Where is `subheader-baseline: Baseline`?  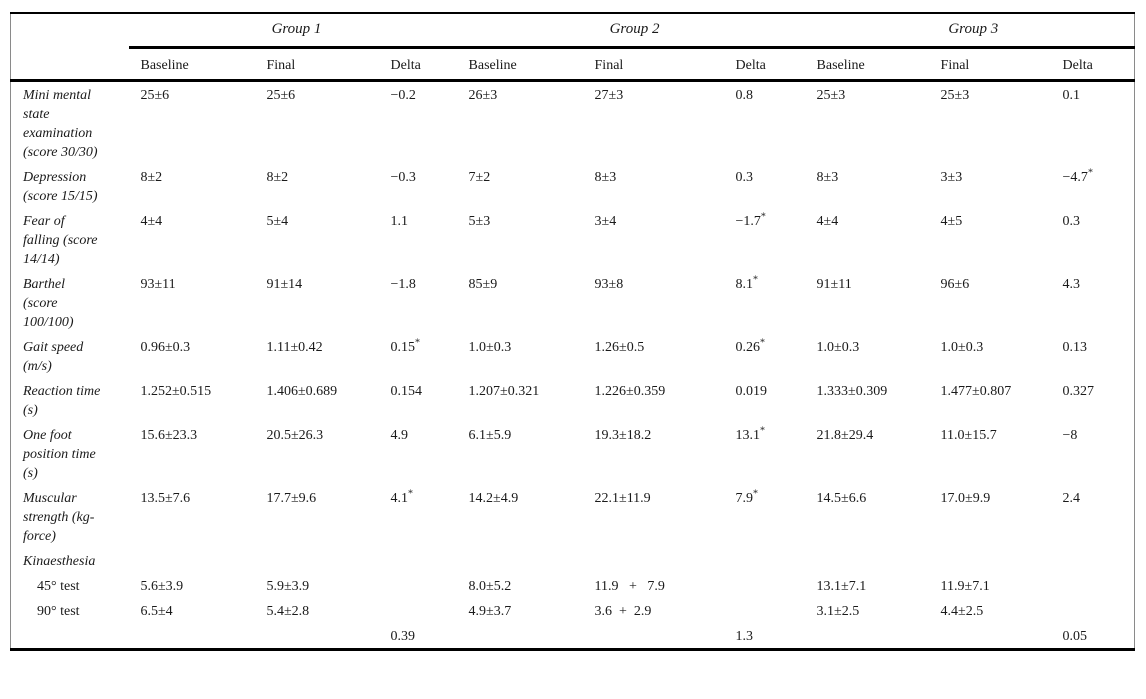 subheader-baseline: Baseline is located at coordinates (519, 64).